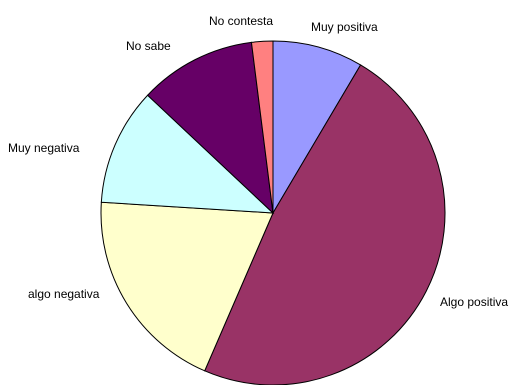 The width and height of the screenshot is (532, 385). What do you see at coordinates (474, 302) in the screenshot?
I see `slice-label-algo-positiva: Algo positiva` at bounding box center [474, 302].